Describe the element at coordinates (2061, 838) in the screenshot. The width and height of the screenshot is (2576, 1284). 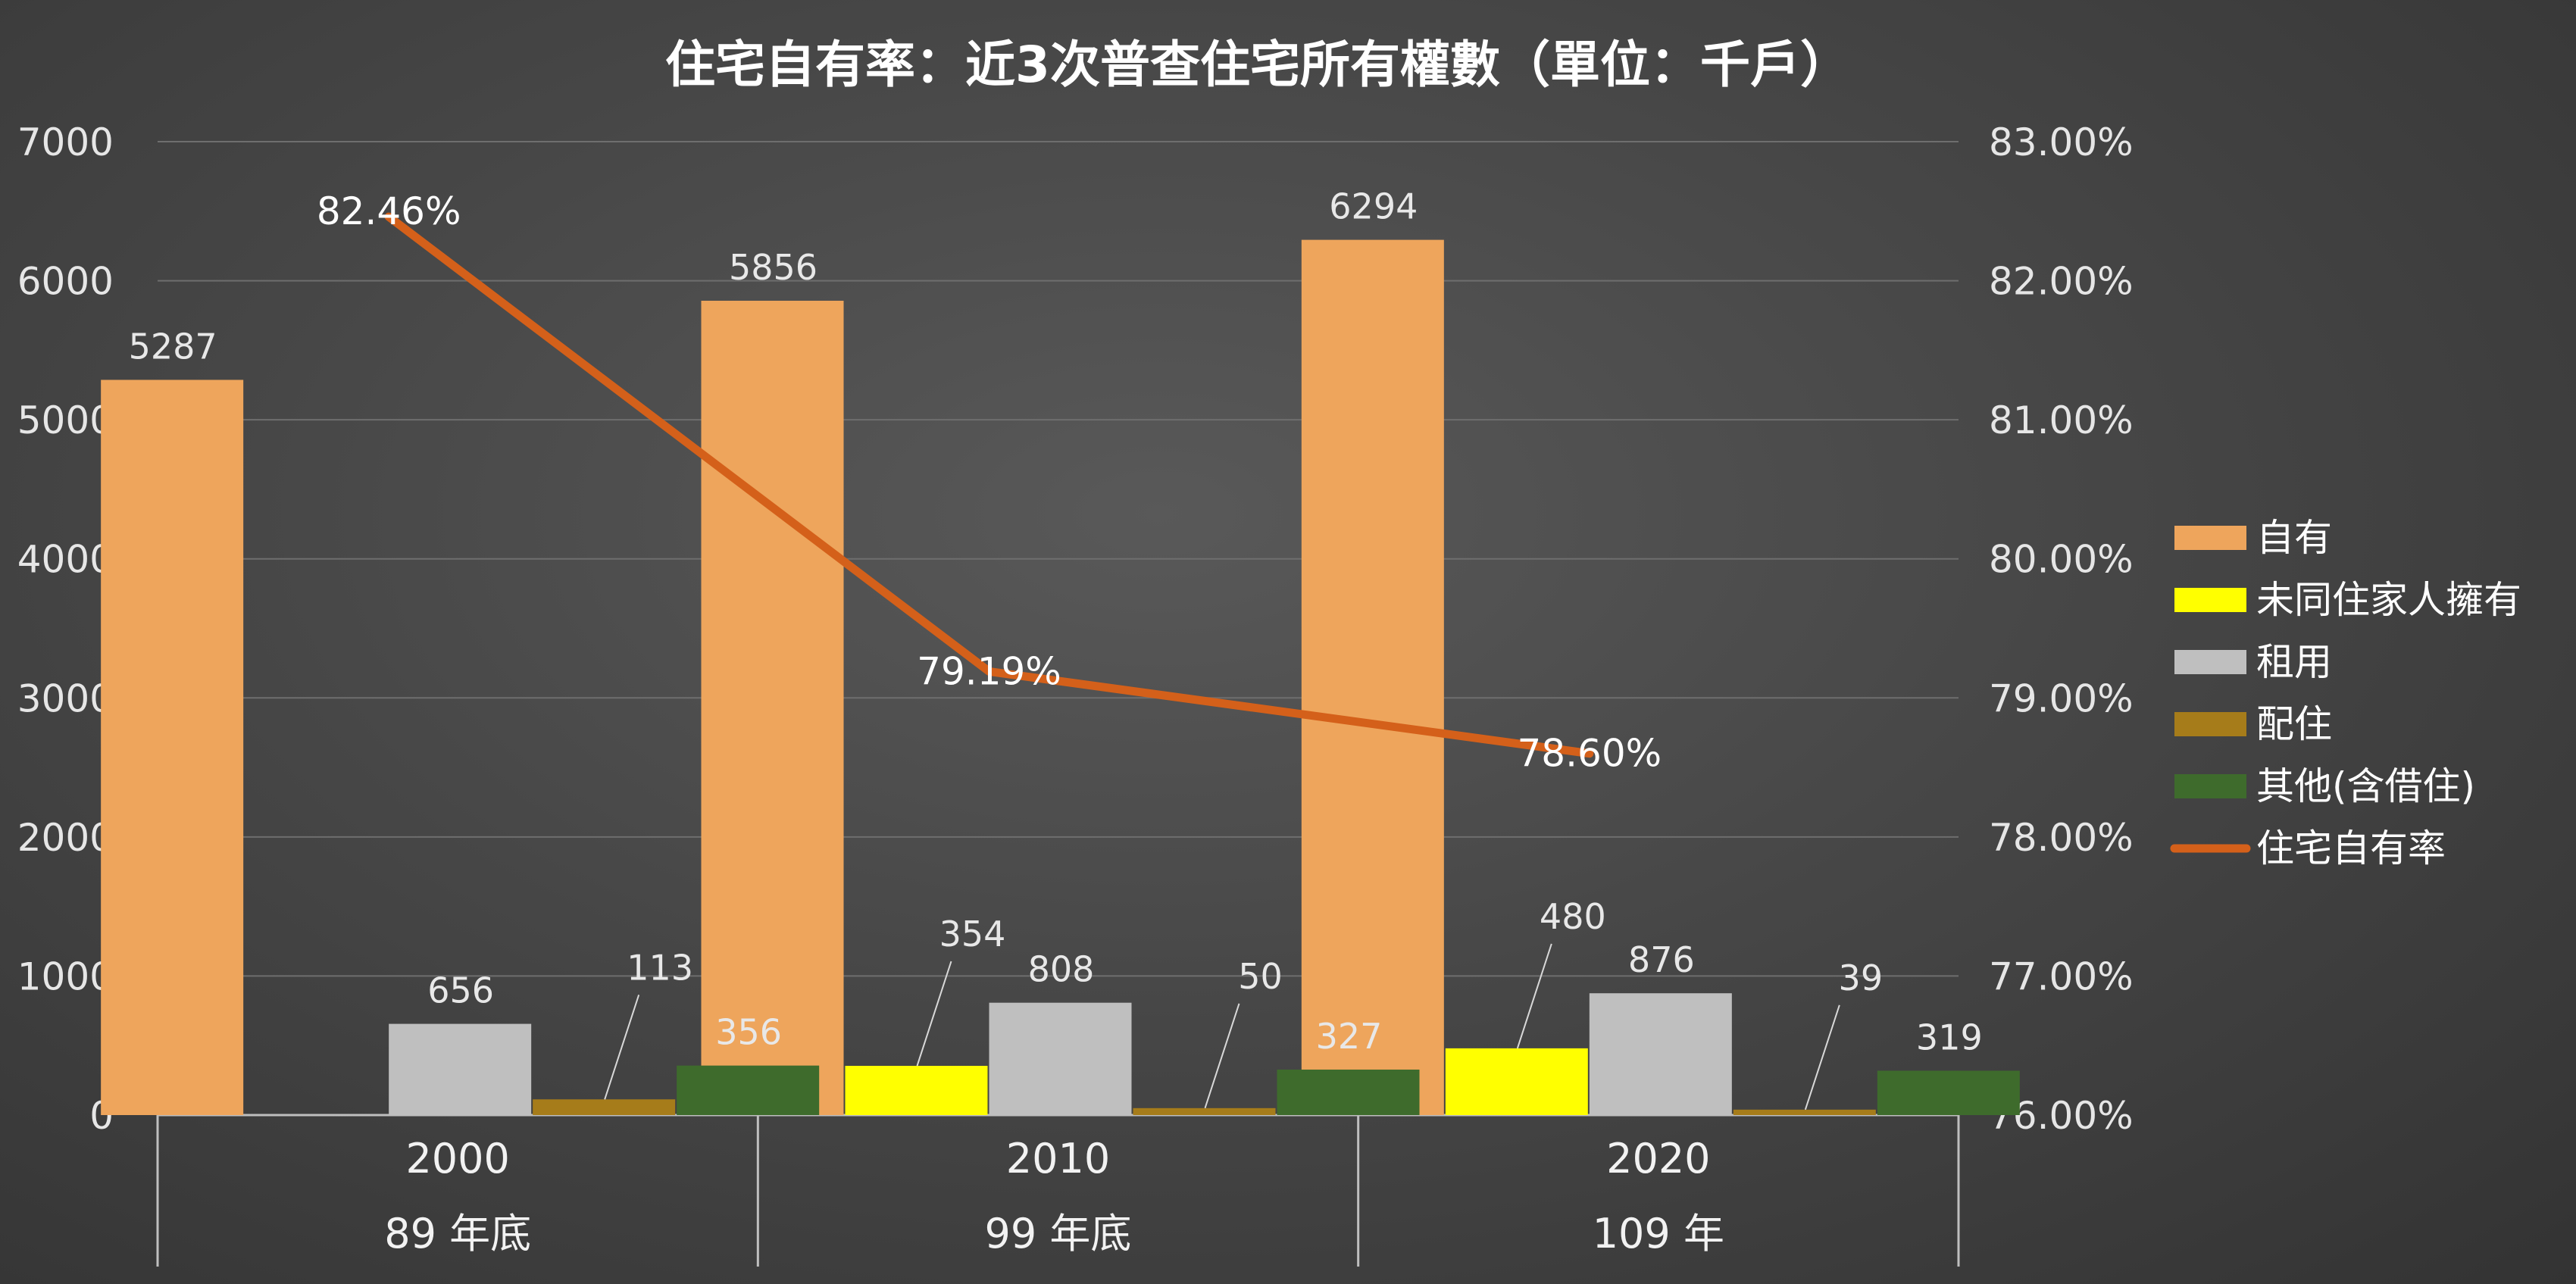
I see `y-right-tick-label: 78.00%` at that location.